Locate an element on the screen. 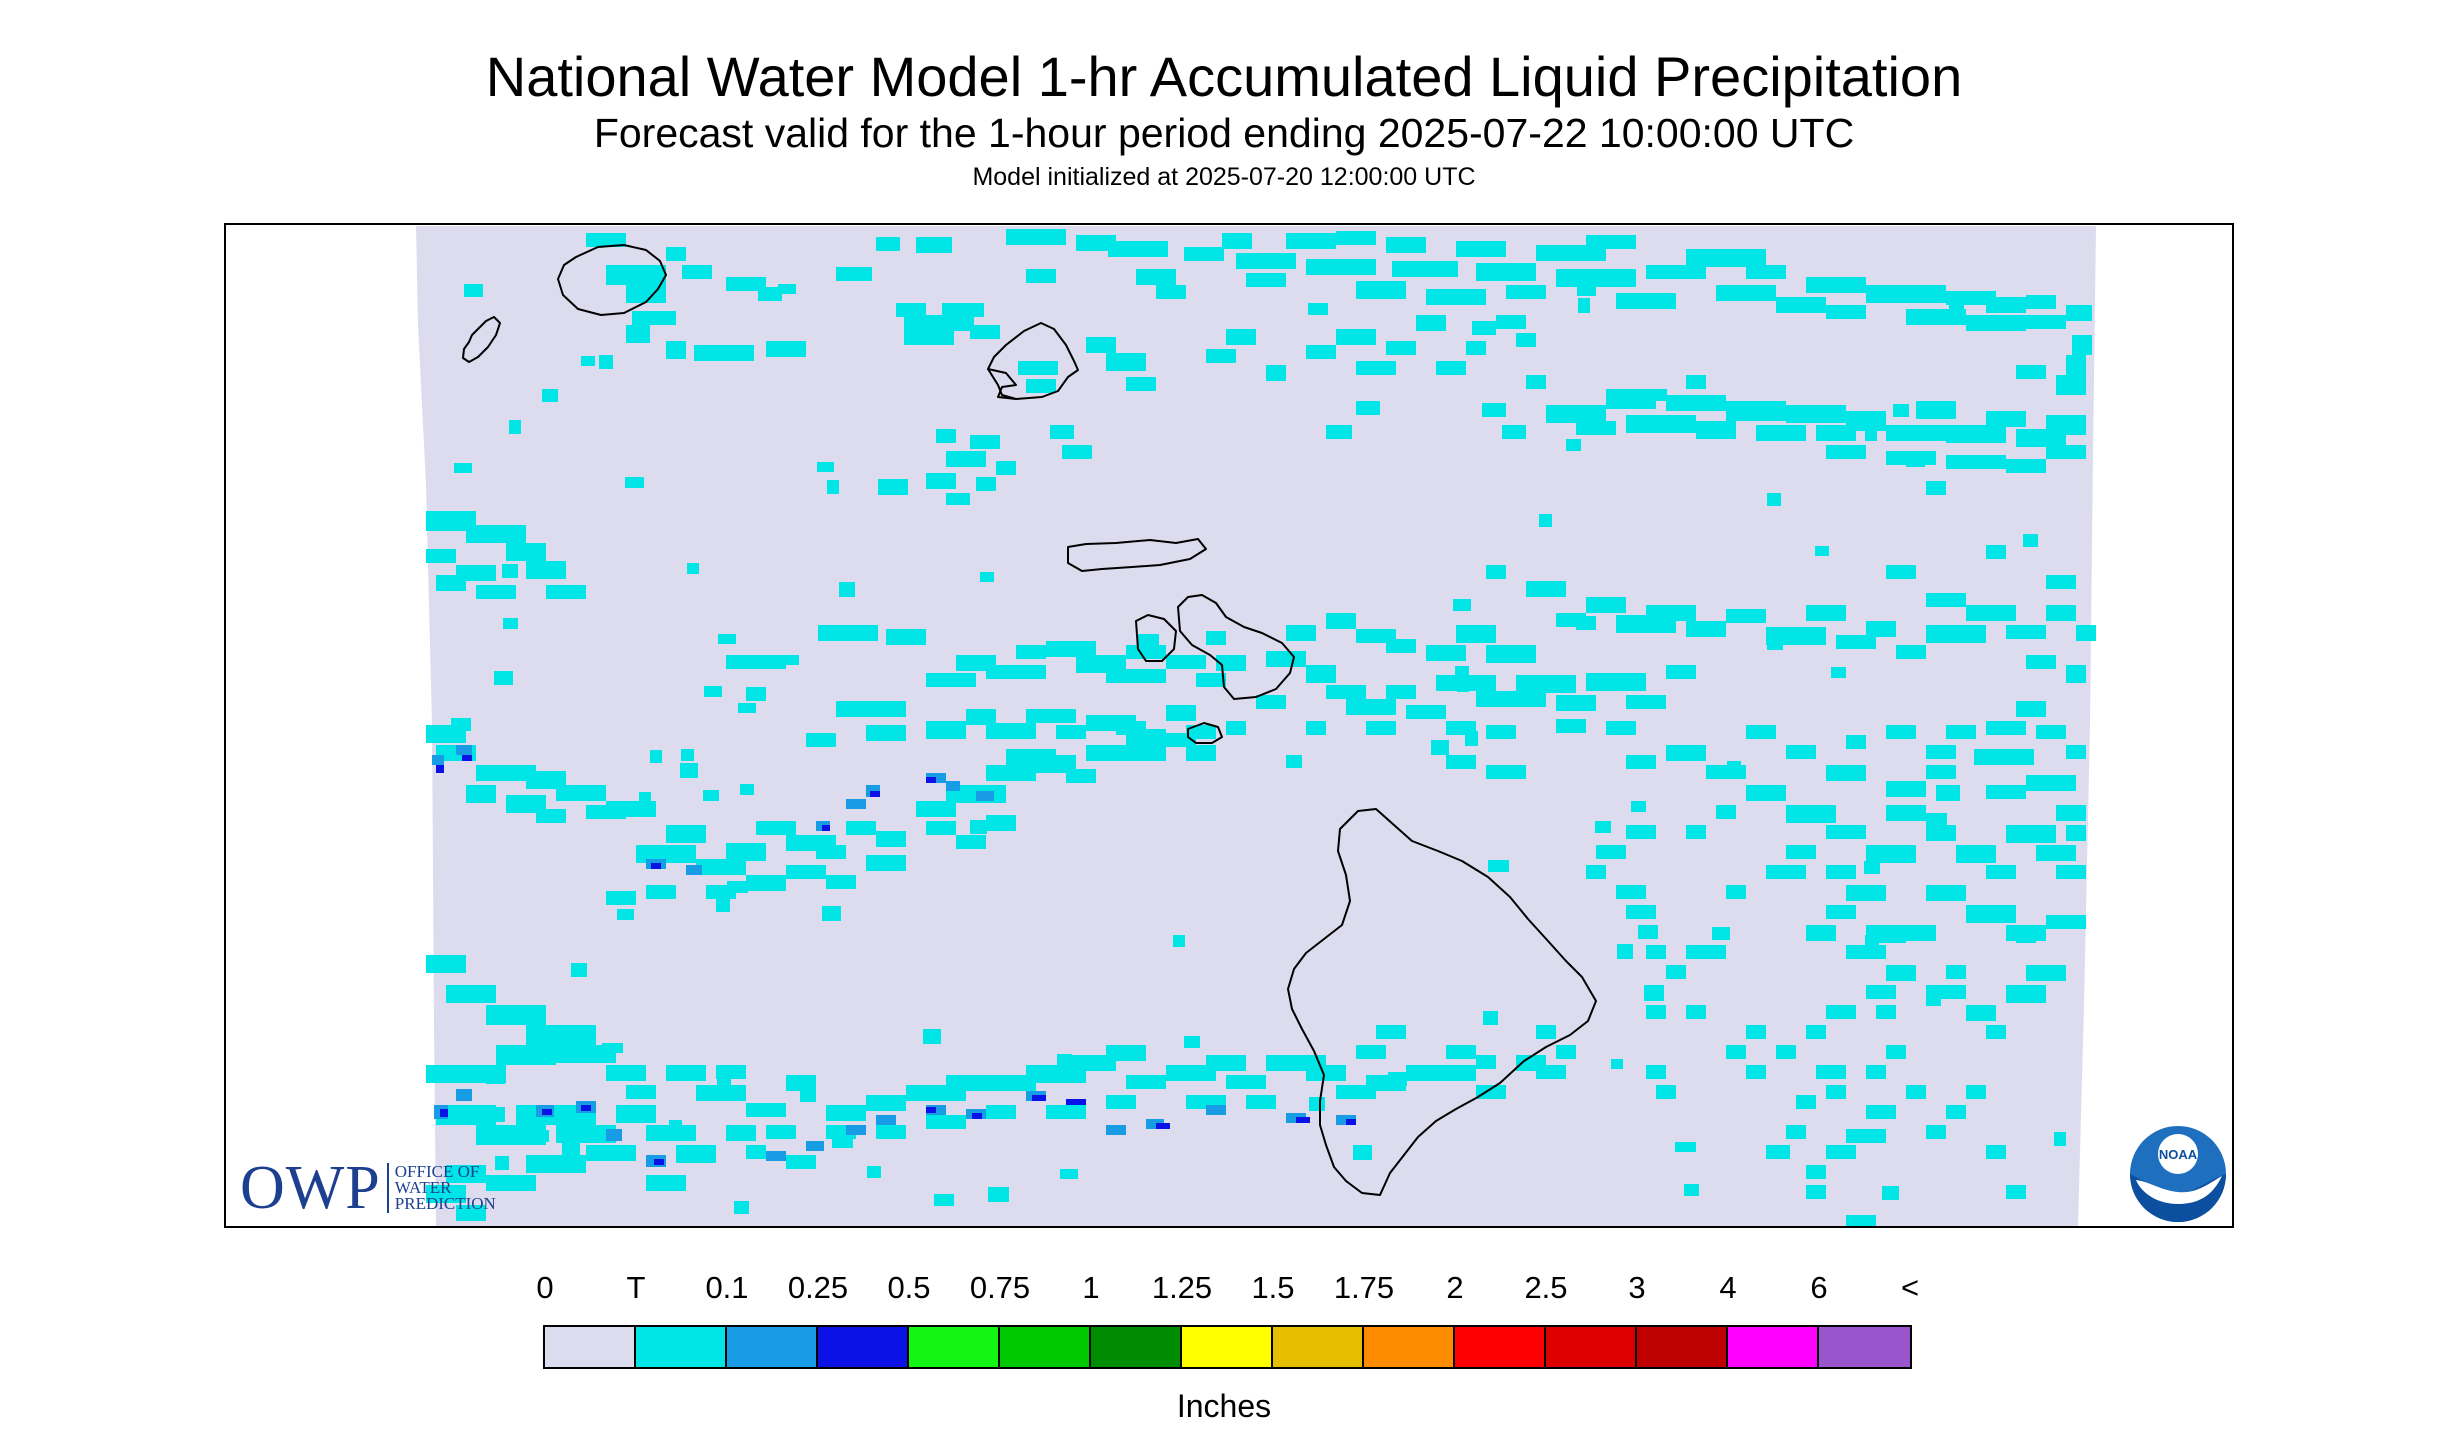  island-kahoolawe is located at coordinates (1205, 733).